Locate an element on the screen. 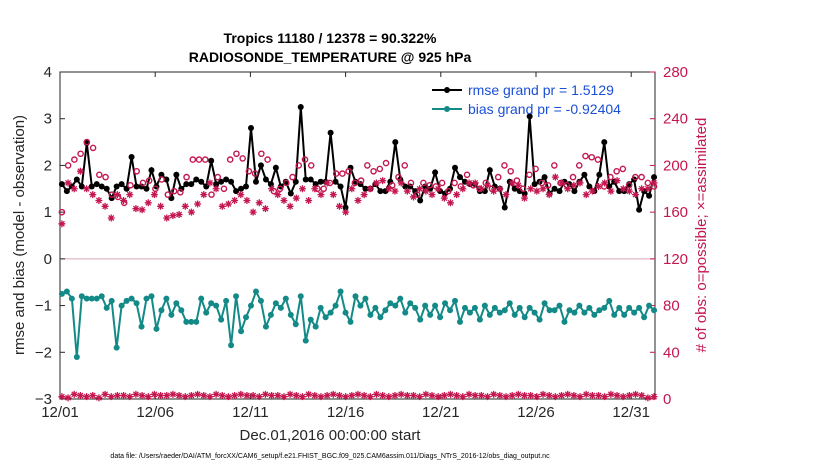  y-tick-label-right: 280 is located at coordinates (675, 72).